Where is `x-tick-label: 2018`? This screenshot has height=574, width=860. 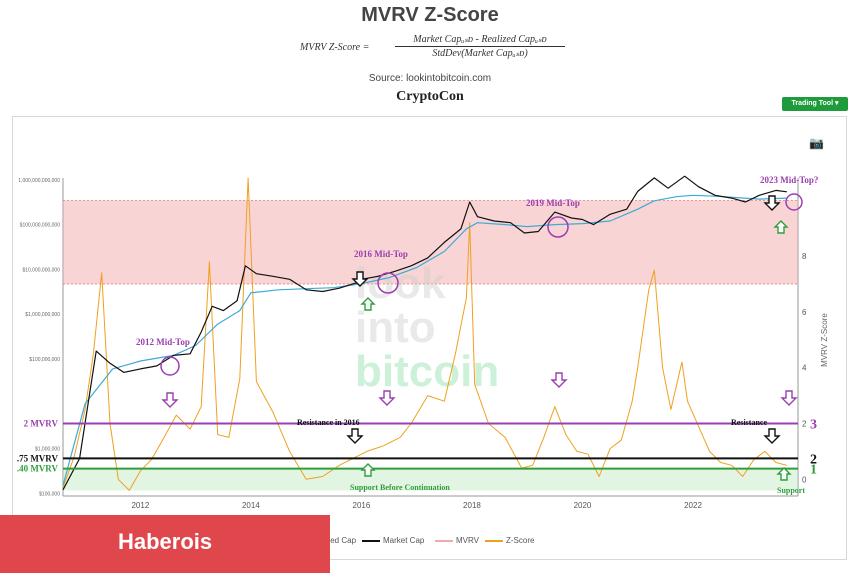
x-tick-label: 2018 is located at coordinates (472, 505).